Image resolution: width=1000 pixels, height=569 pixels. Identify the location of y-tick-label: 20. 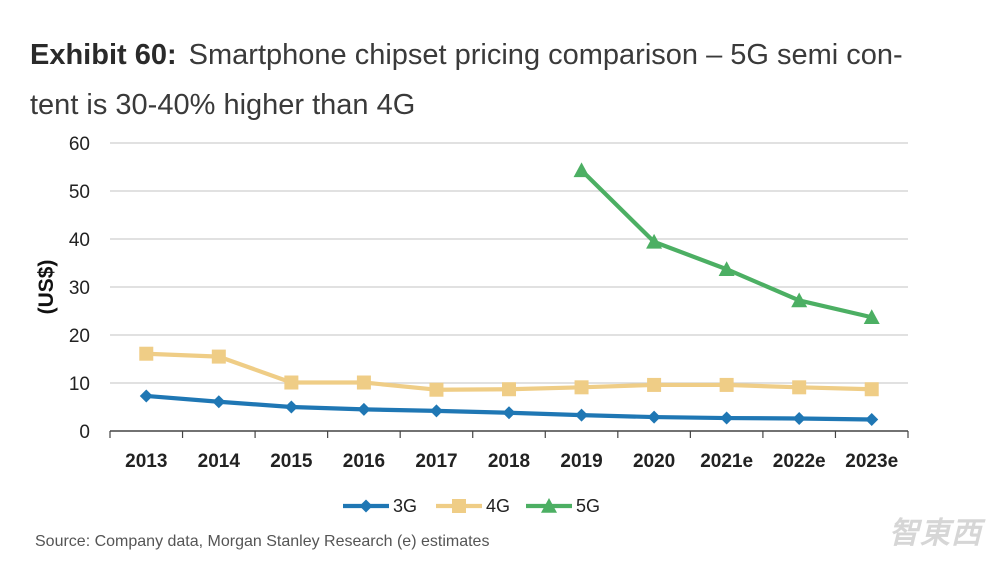
(79, 336).